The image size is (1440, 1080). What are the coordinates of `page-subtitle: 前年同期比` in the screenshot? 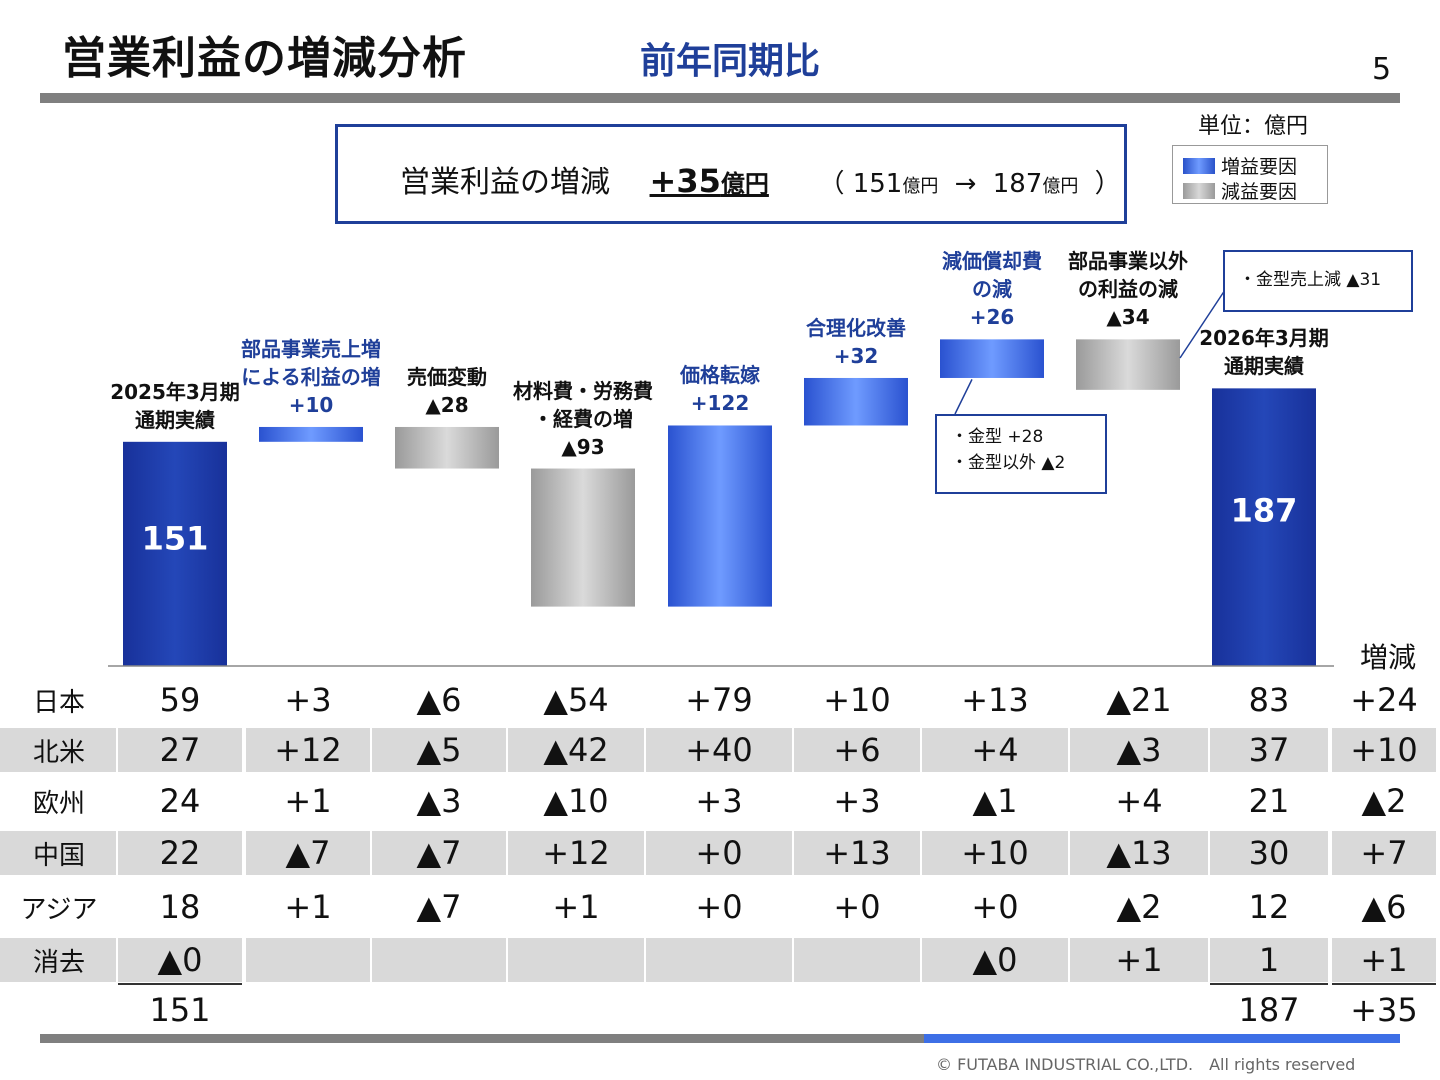 It's located at (730, 61).